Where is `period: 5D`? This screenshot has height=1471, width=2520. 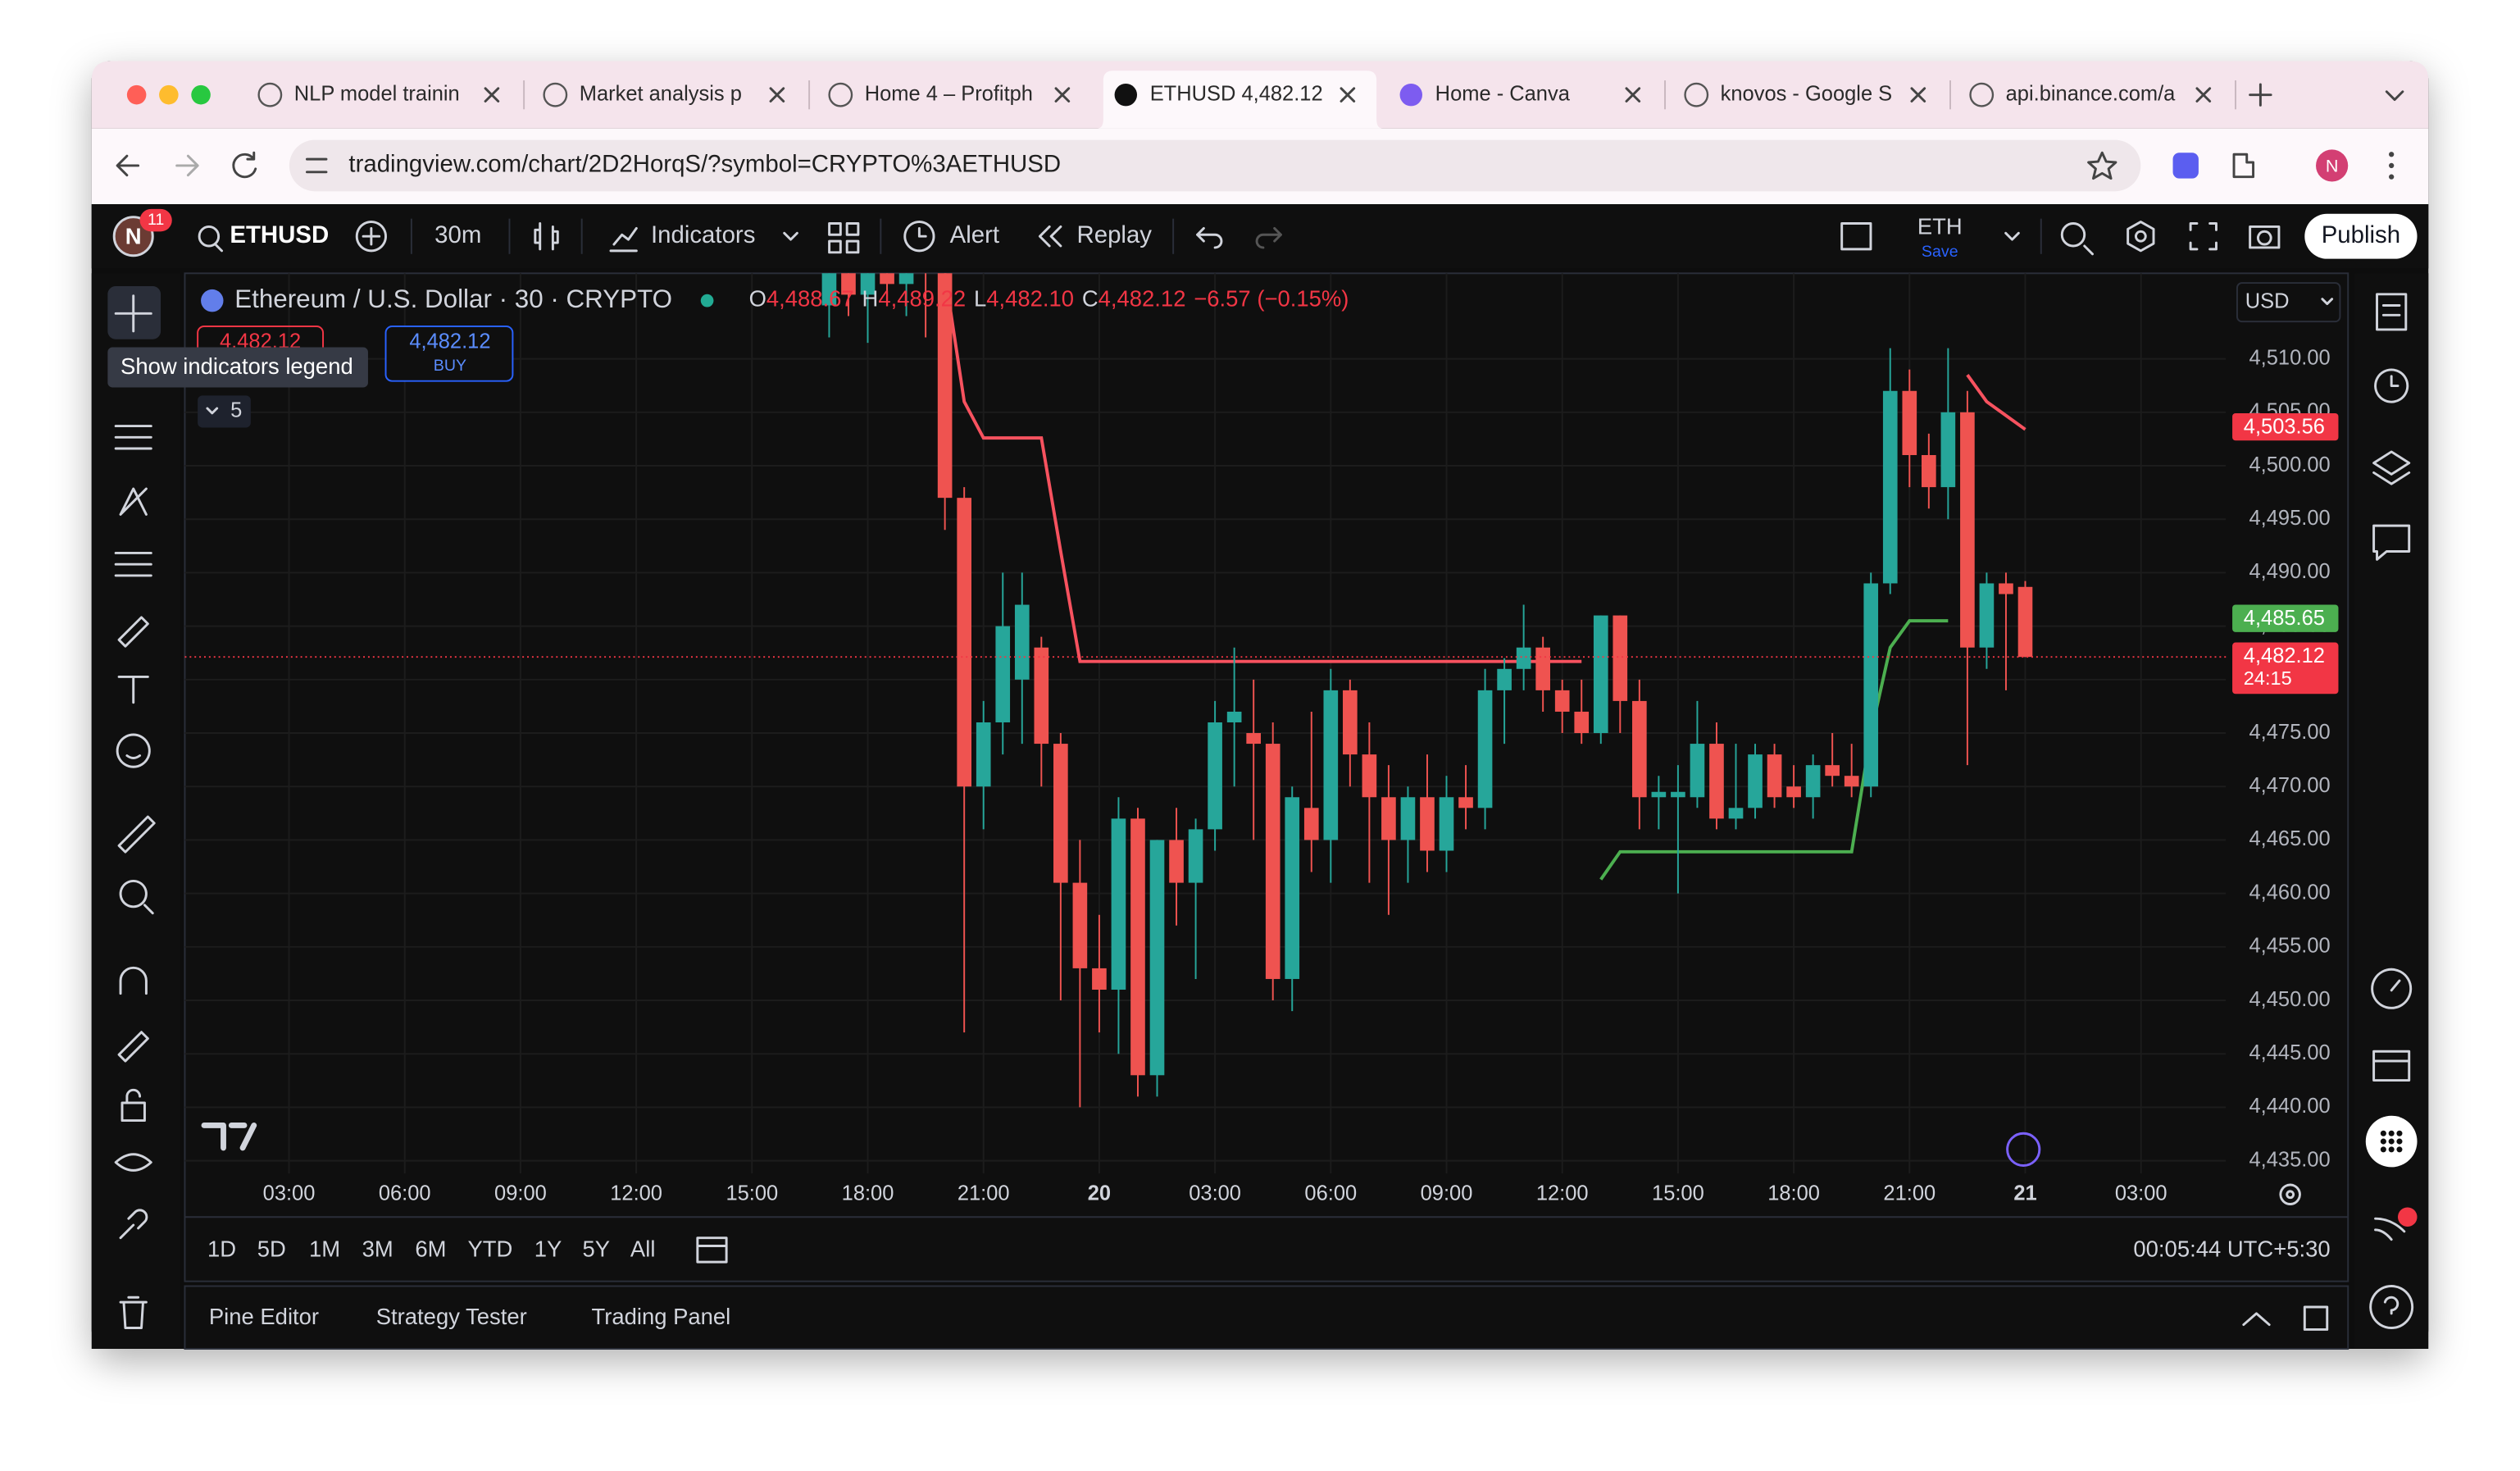 period: 5D is located at coordinates (271, 1249).